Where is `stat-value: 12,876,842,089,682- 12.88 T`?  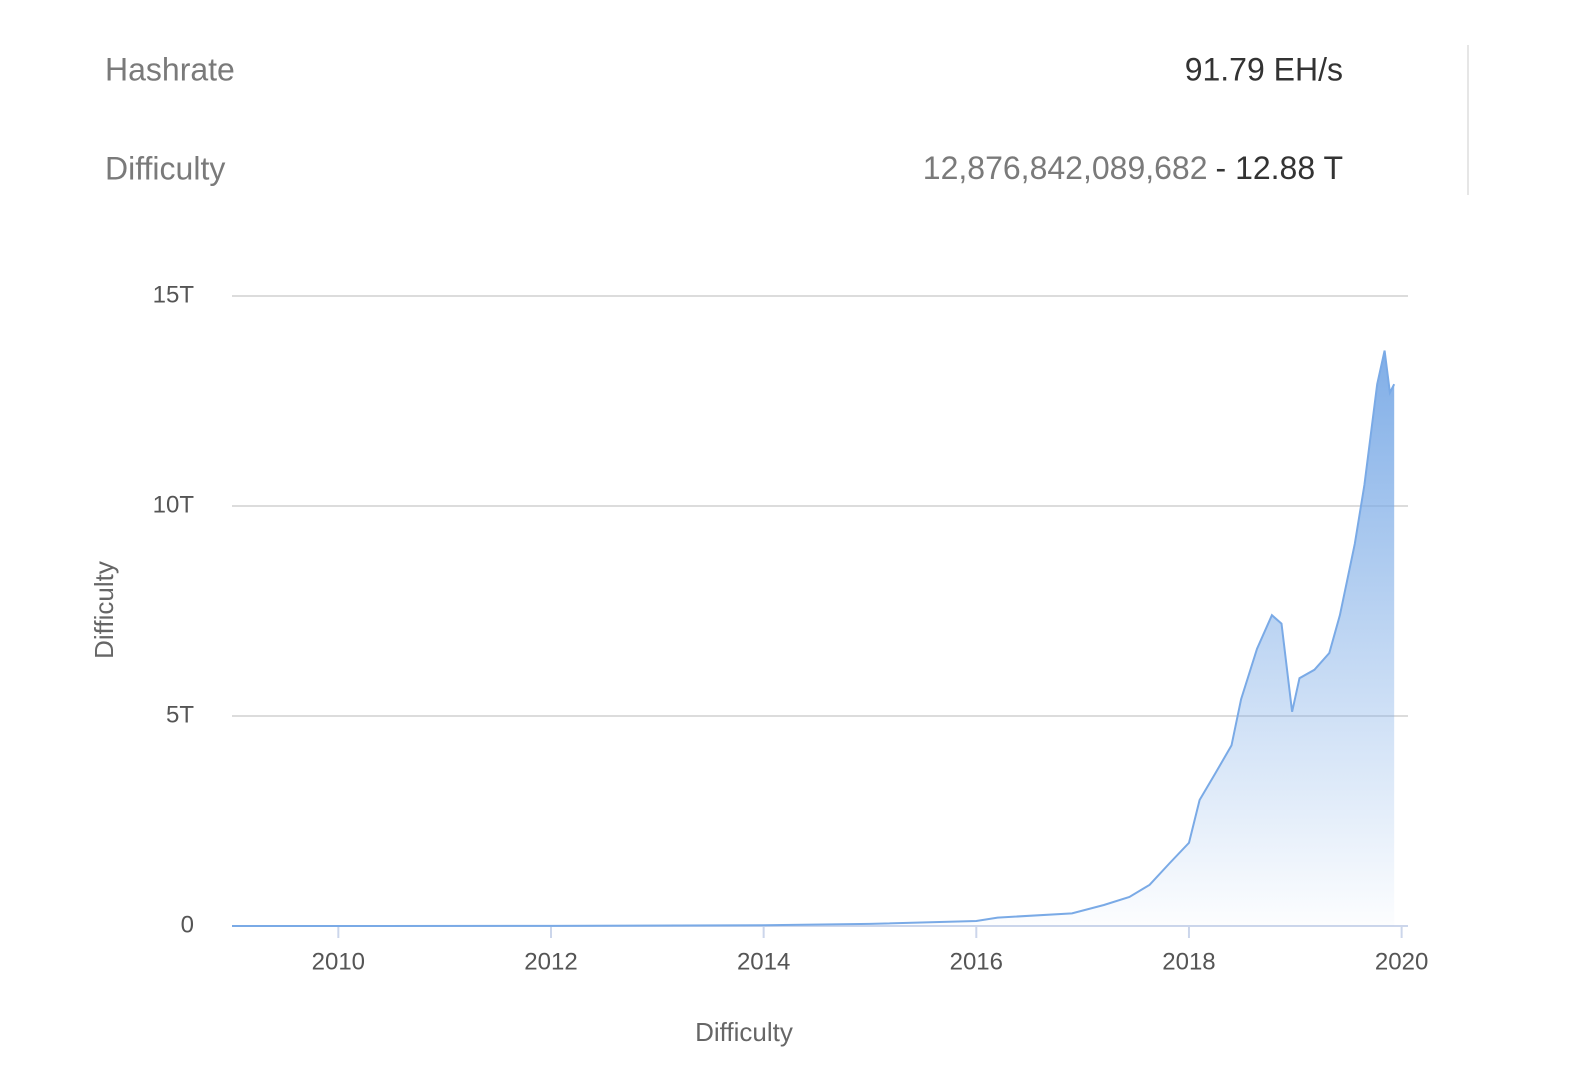
stat-value: 12,876,842,089,682- 12.88 T is located at coordinates (1133, 168).